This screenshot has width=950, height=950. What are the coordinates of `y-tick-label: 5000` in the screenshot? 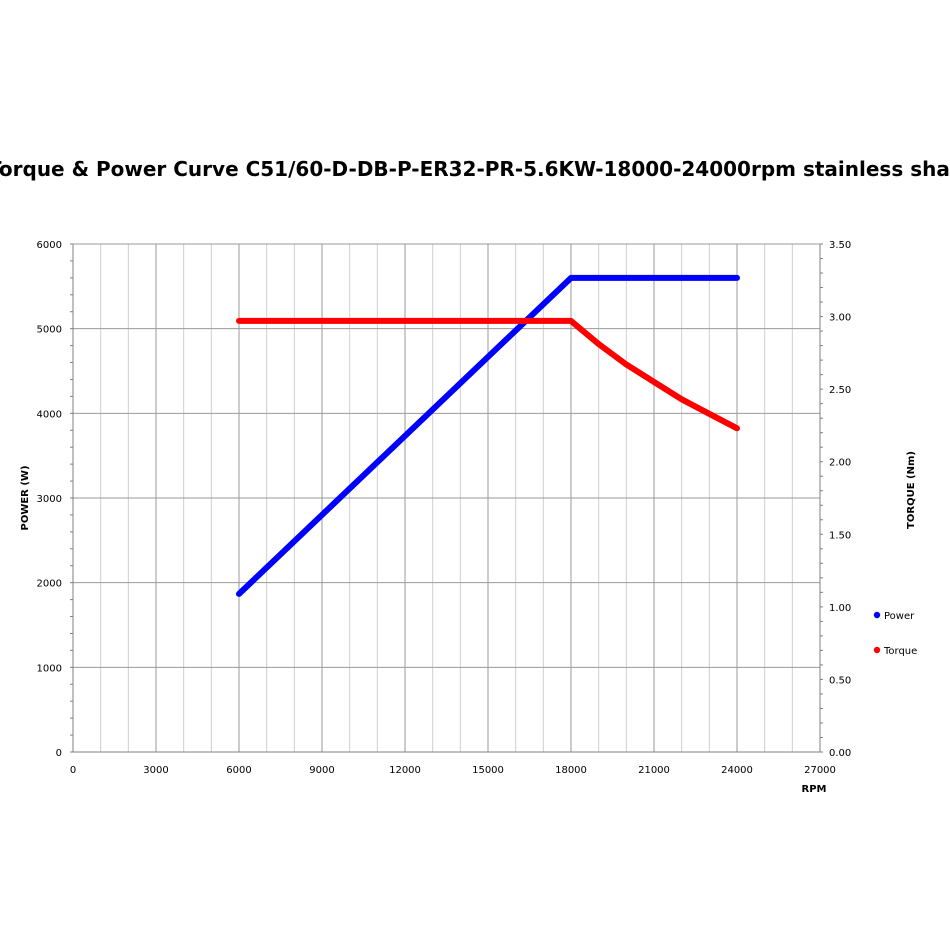 It's located at (49, 330).